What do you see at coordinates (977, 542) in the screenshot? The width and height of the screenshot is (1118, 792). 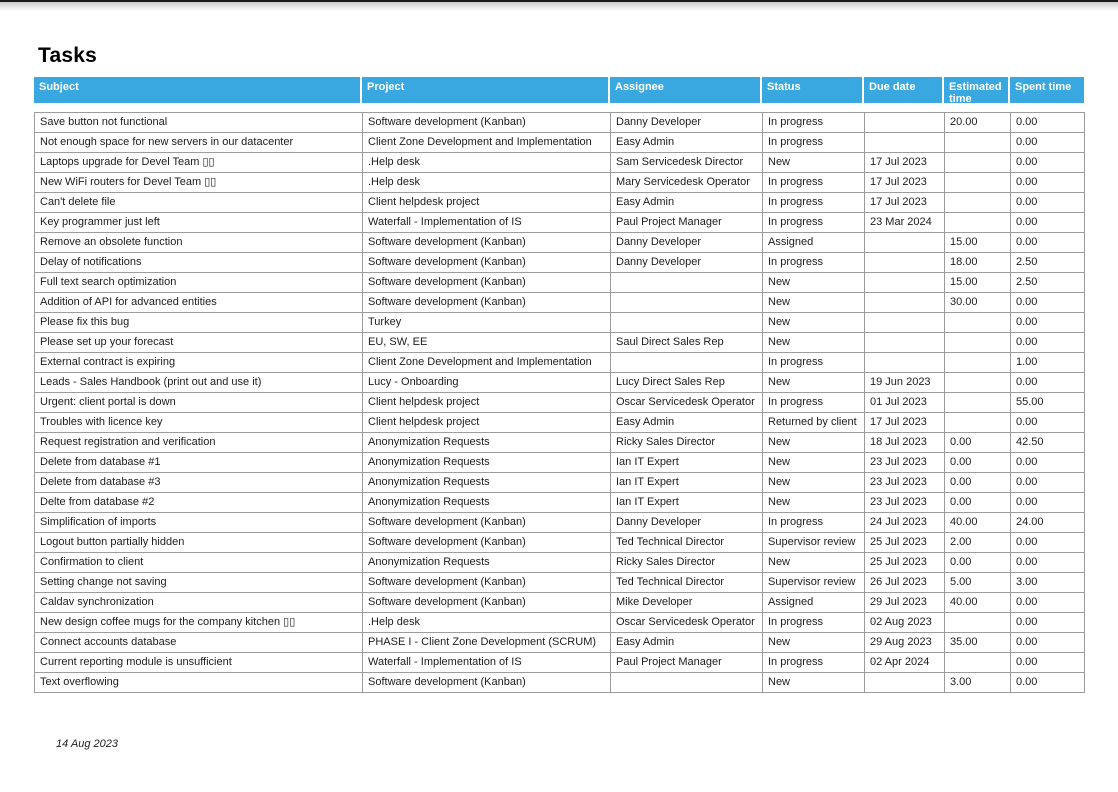 I see `cell-estimated_time: 2.00` at bounding box center [977, 542].